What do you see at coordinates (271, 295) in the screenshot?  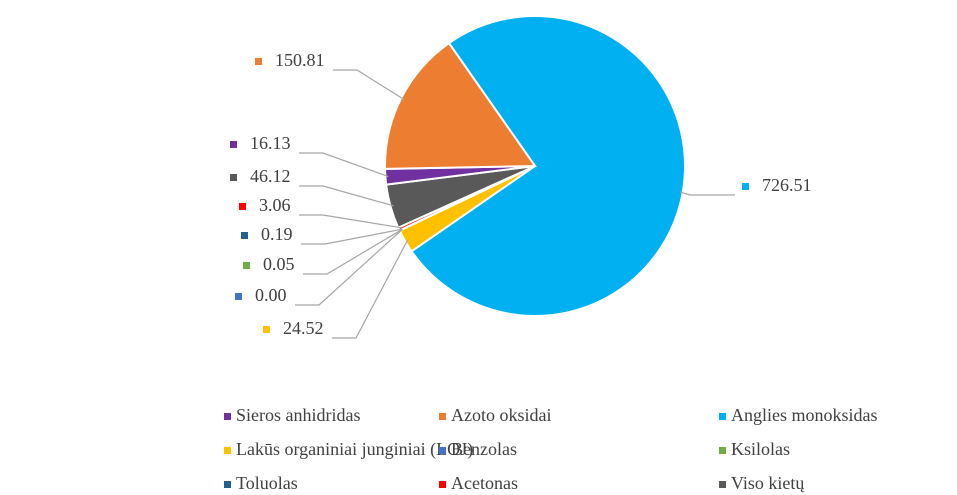 I see `data-label: 0.00` at bounding box center [271, 295].